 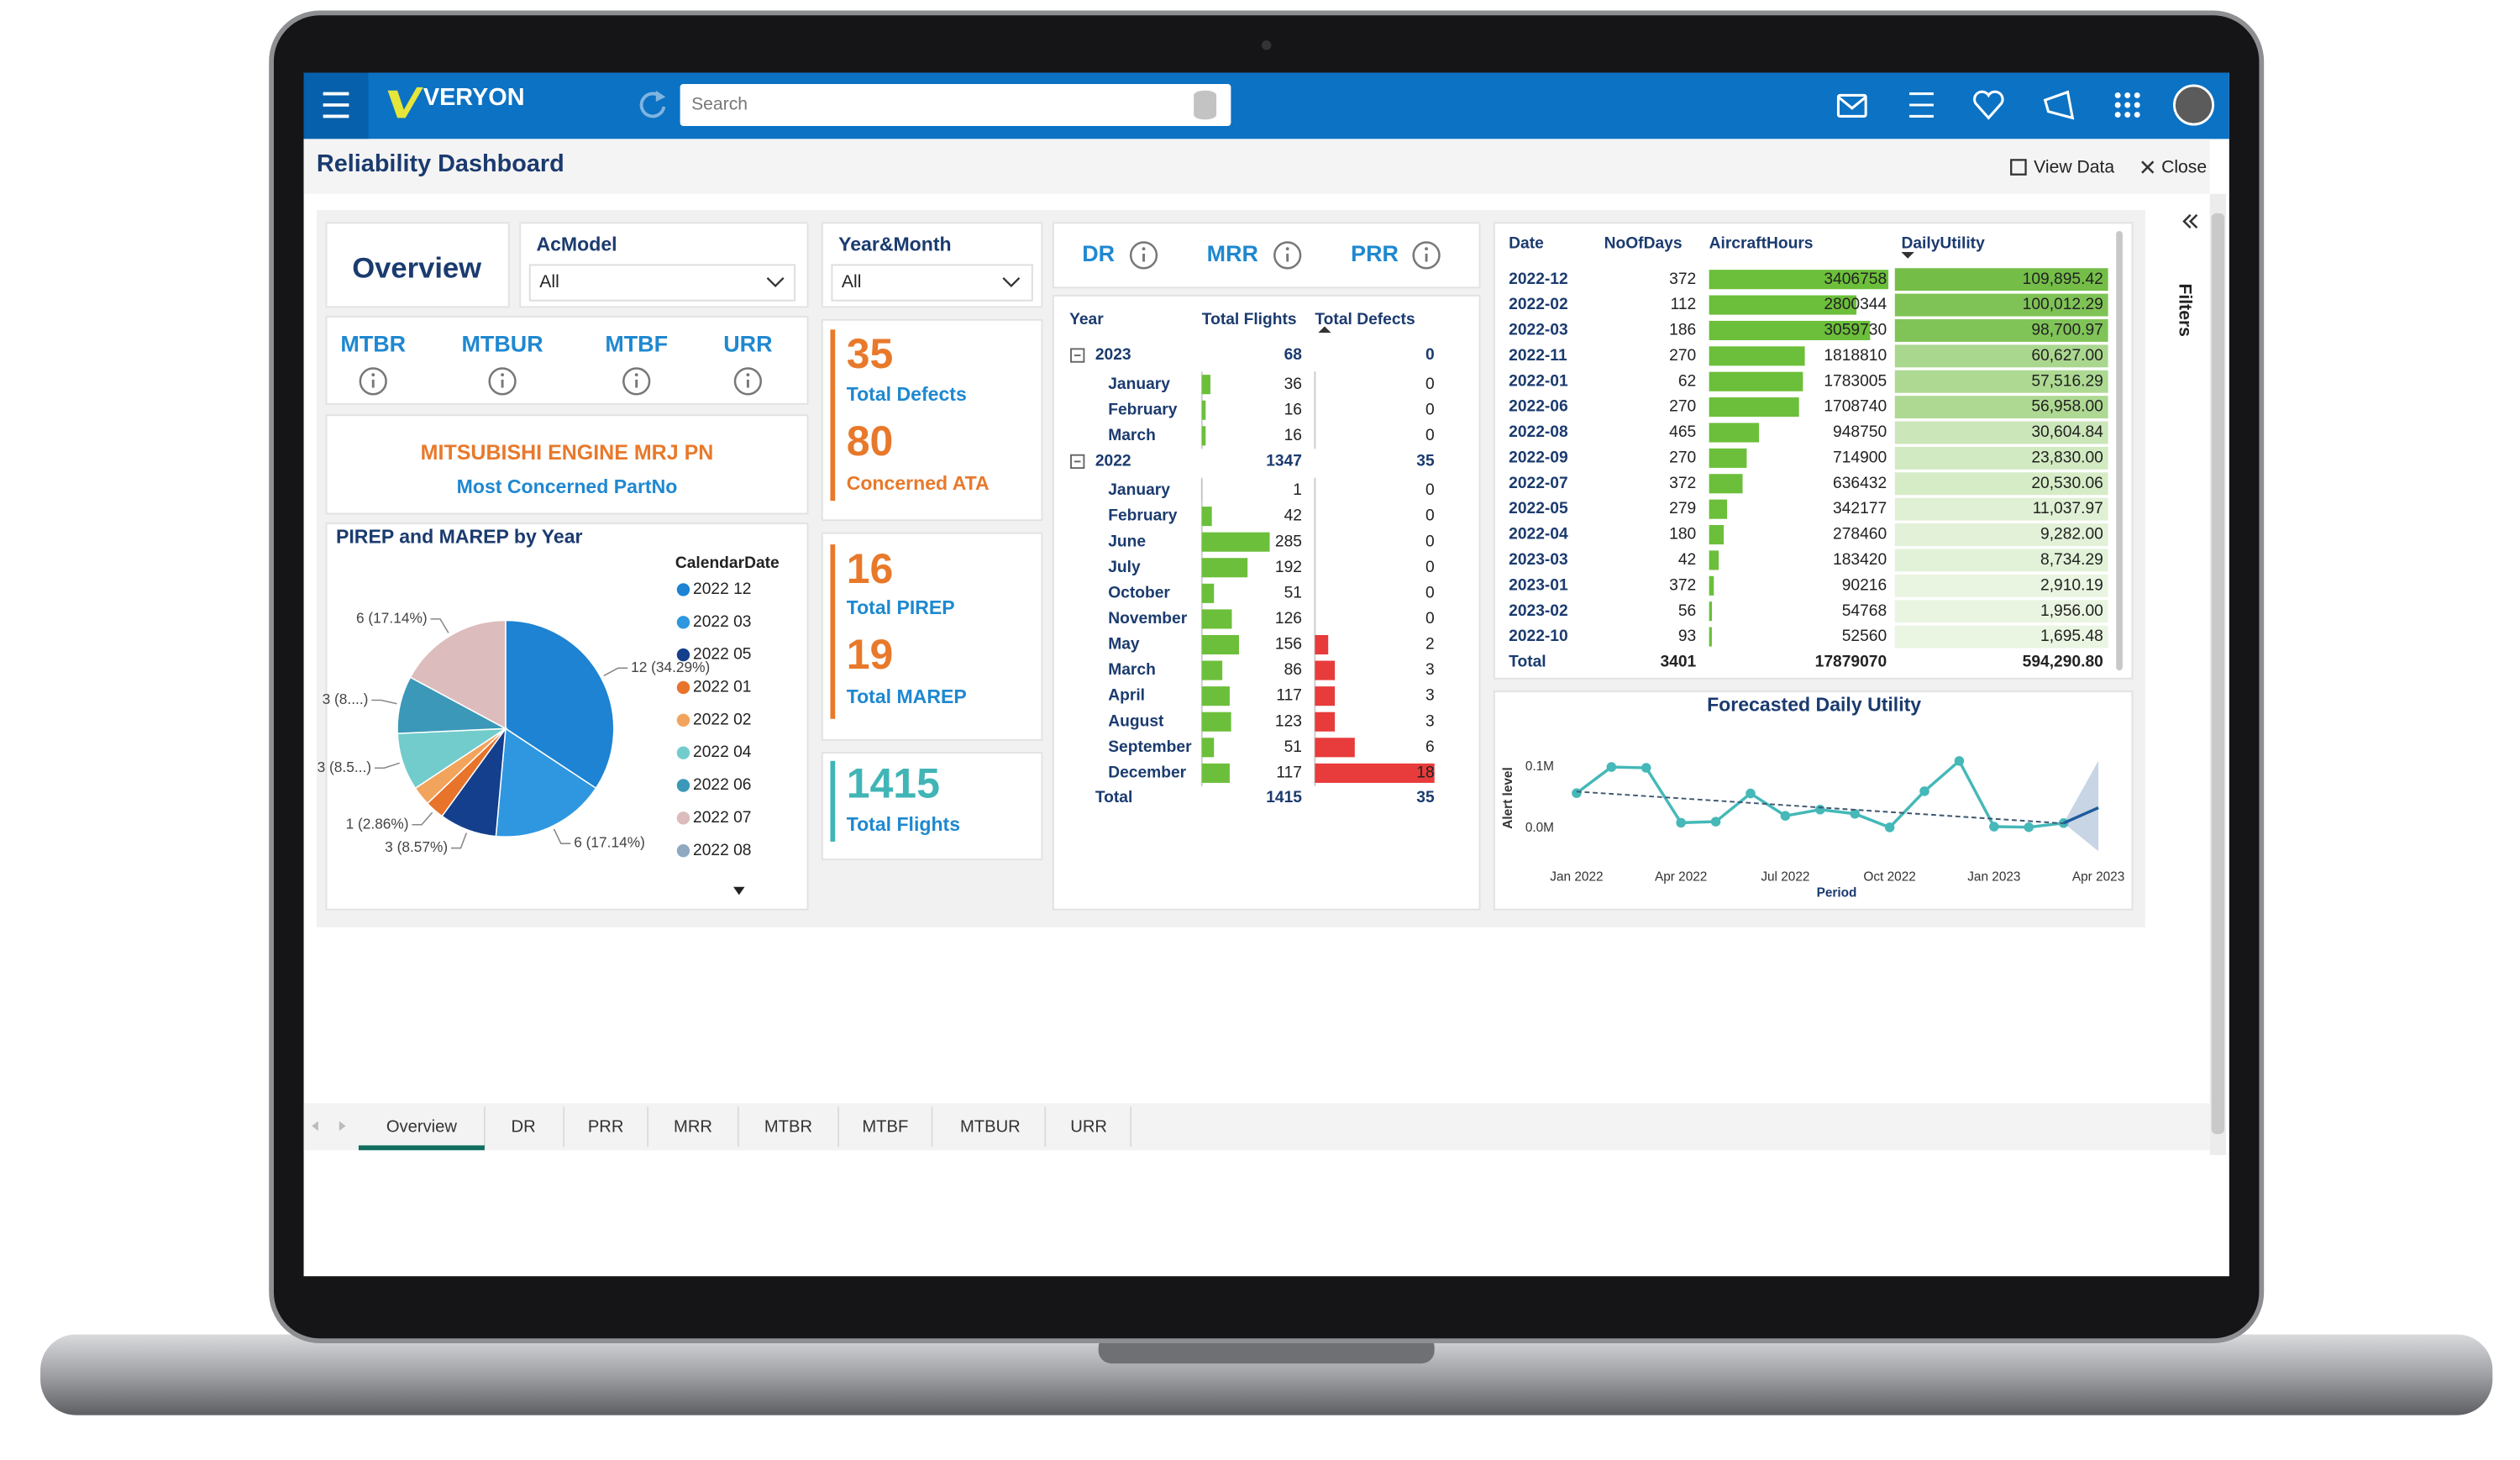 I want to click on title-bar, so click(x=1256, y=166).